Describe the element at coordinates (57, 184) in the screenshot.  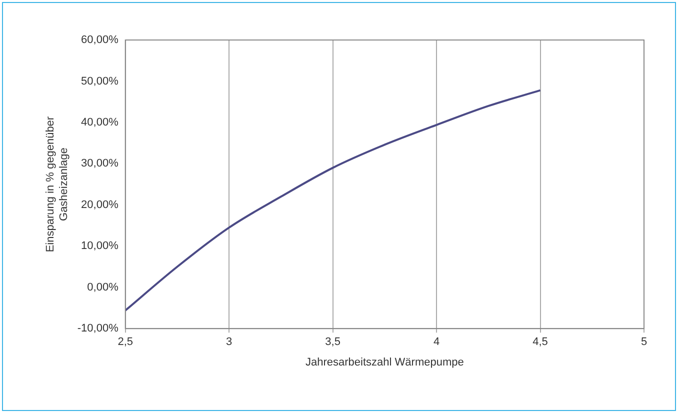
I see `y-axis-title: Einsparung in % gegenüber Gasheizanlage` at that location.